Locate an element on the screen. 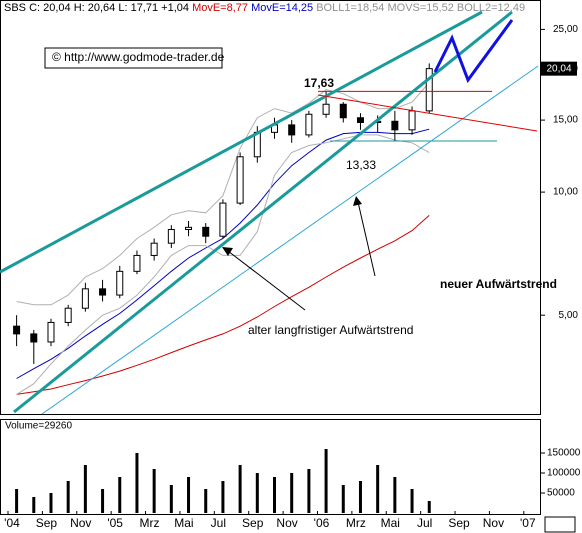 The height and width of the screenshot is (533, 582). projection is located at coordinates (473, 51).